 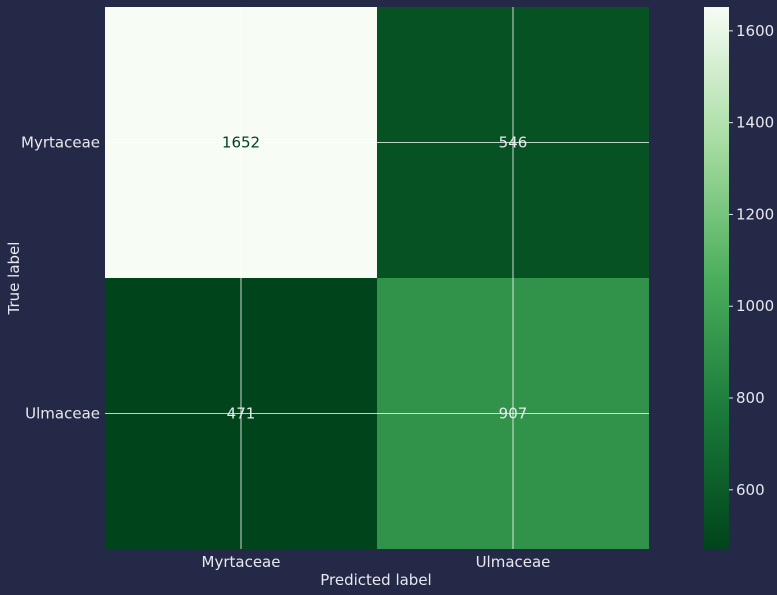 I want to click on x-tick-labels: Myrtaceae Ulmaceae, so click(x=376, y=562).